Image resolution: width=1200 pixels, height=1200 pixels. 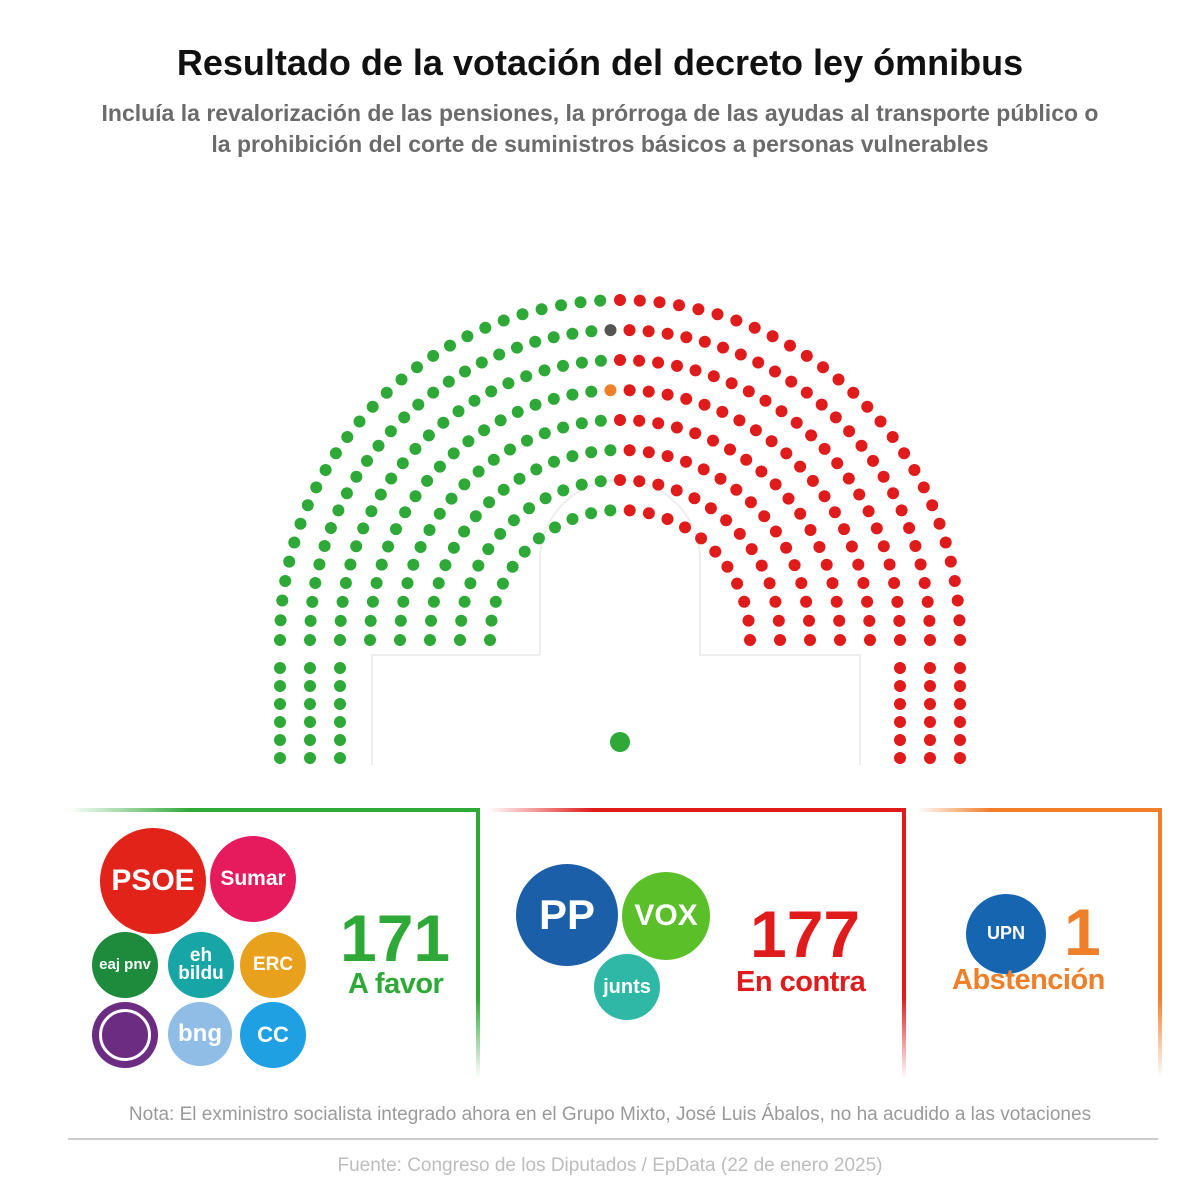 I want to click on sumar-logo: Sumar, so click(x=253, y=879).